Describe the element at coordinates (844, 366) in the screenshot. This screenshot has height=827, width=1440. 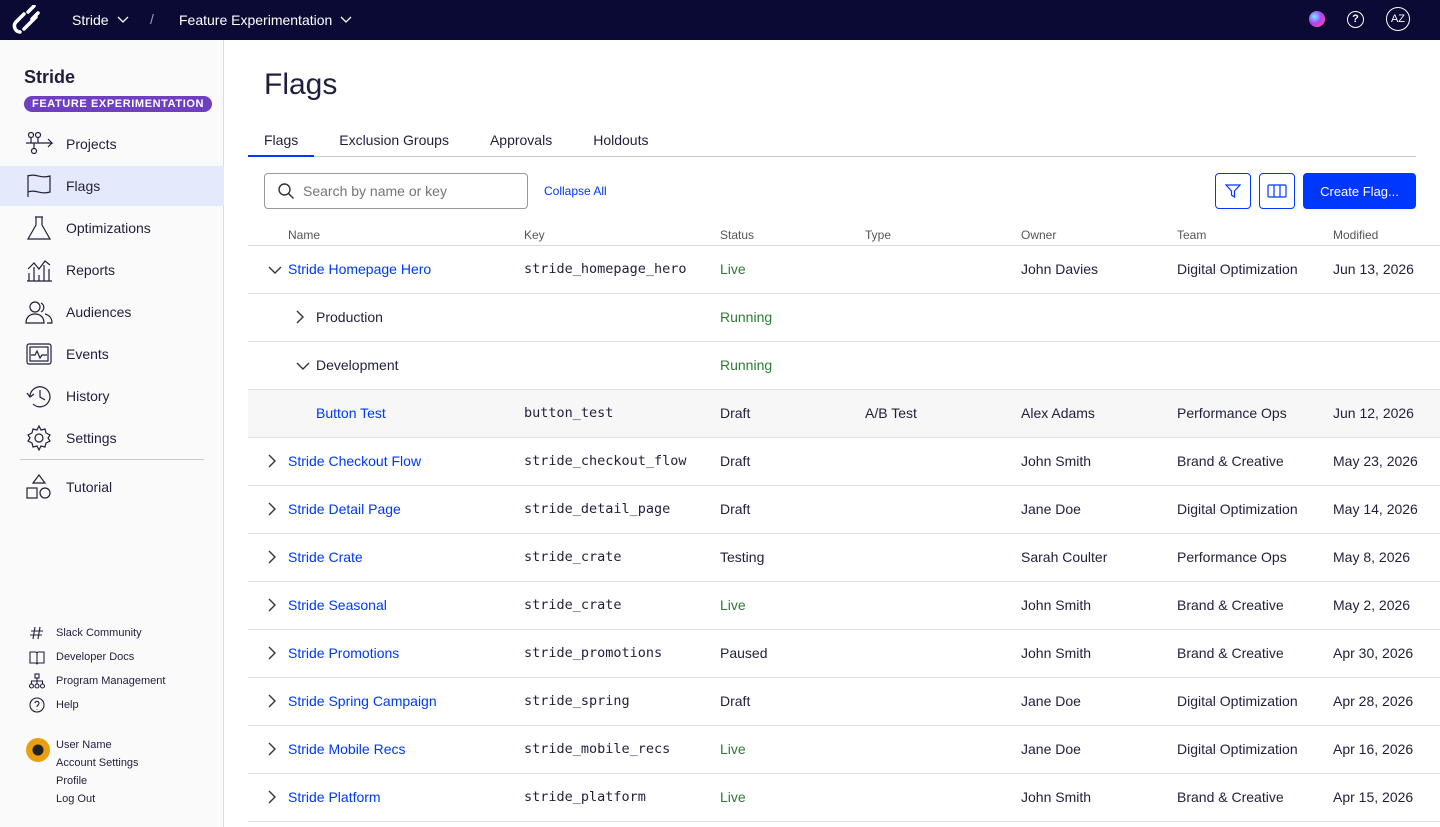
I see `table-row: Development Running` at that location.